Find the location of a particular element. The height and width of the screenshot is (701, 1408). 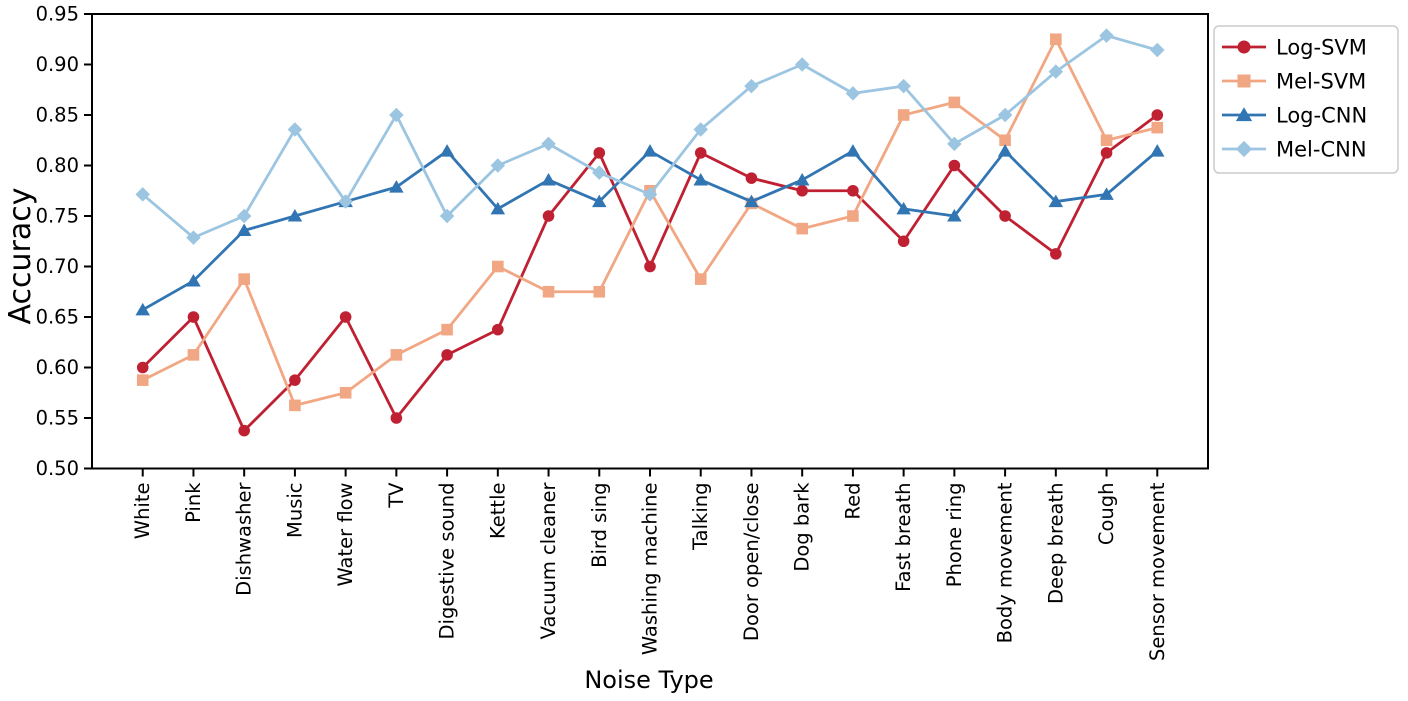

marker-mel-cnn-cough is located at coordinates (1106, 35).